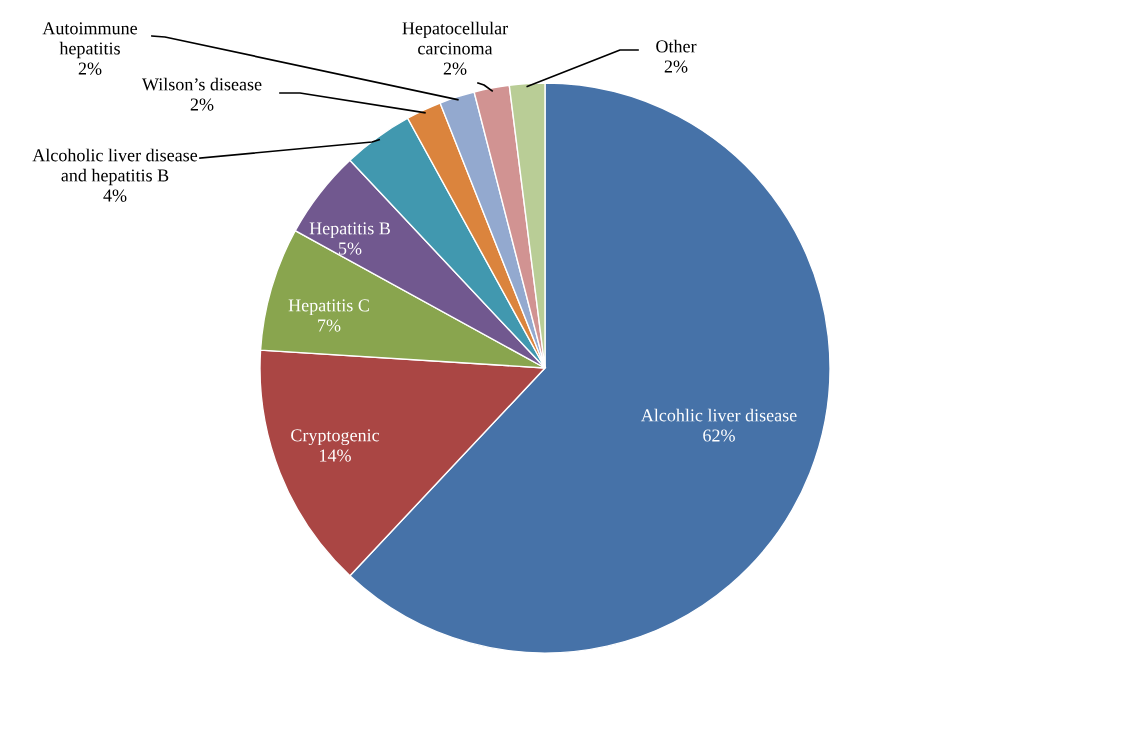  Describe the element at coordinates (335, 455) in the screenshot. I see `data-label: 14%` at that location.